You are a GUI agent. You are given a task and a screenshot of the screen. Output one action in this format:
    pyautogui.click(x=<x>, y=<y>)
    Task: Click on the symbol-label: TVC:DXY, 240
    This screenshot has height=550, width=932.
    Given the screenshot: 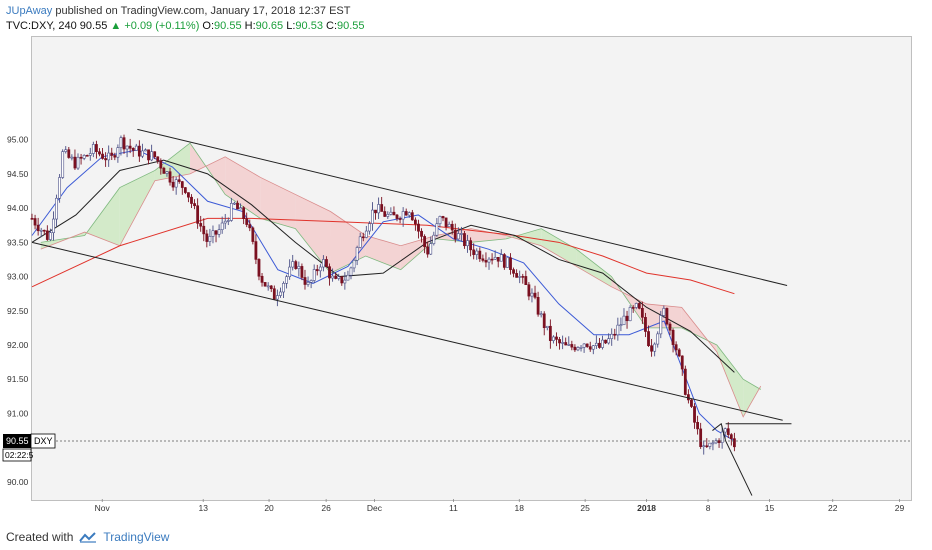 What is the action you would take?
    pyautogui.click(x=41, y=26)
    